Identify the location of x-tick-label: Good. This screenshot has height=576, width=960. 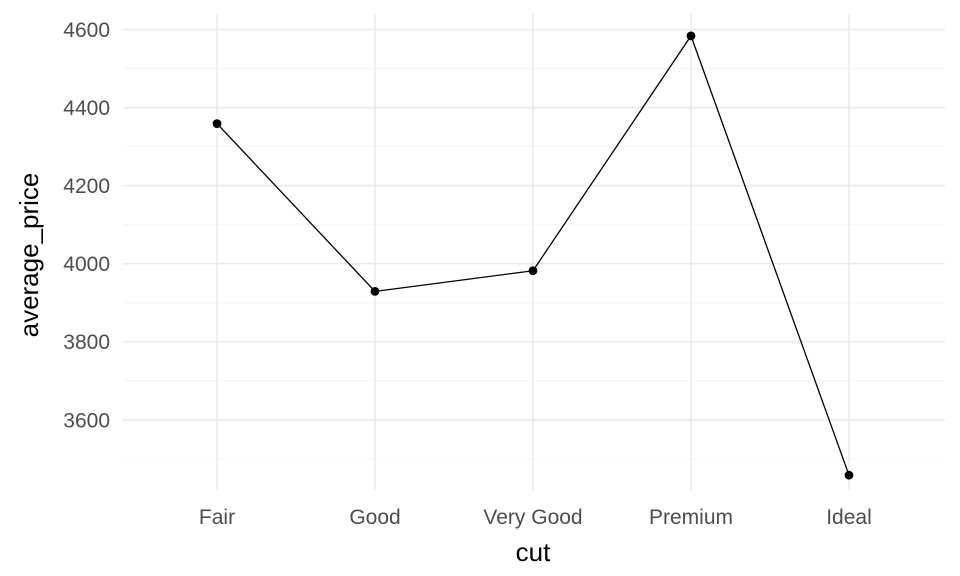
(374, 517).